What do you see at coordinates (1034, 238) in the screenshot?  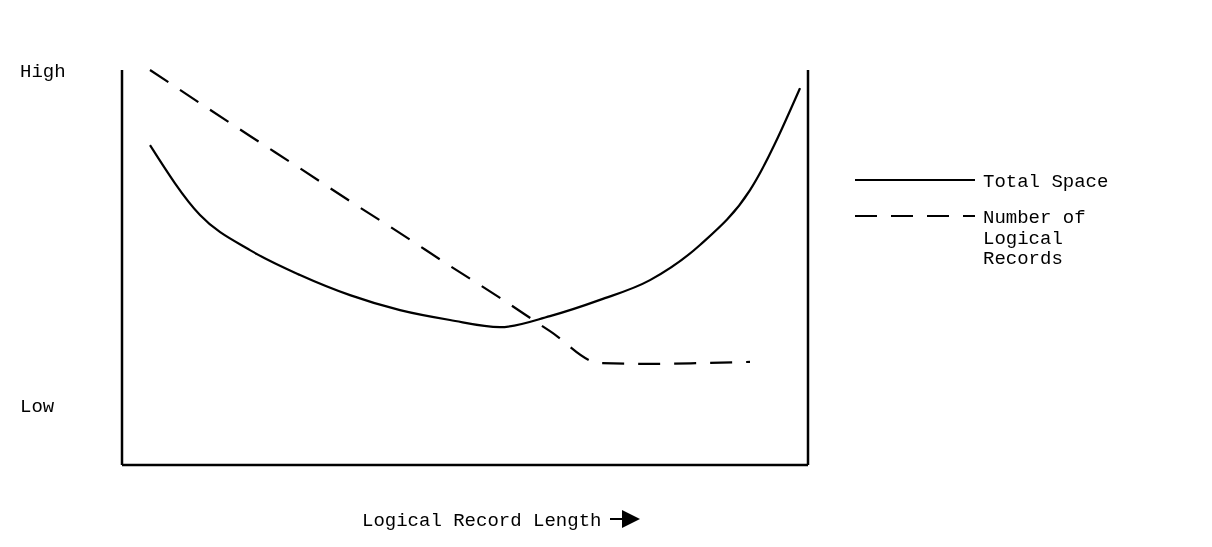 I see `text: Number of Logical Records` at bounding box center [1034, 238].